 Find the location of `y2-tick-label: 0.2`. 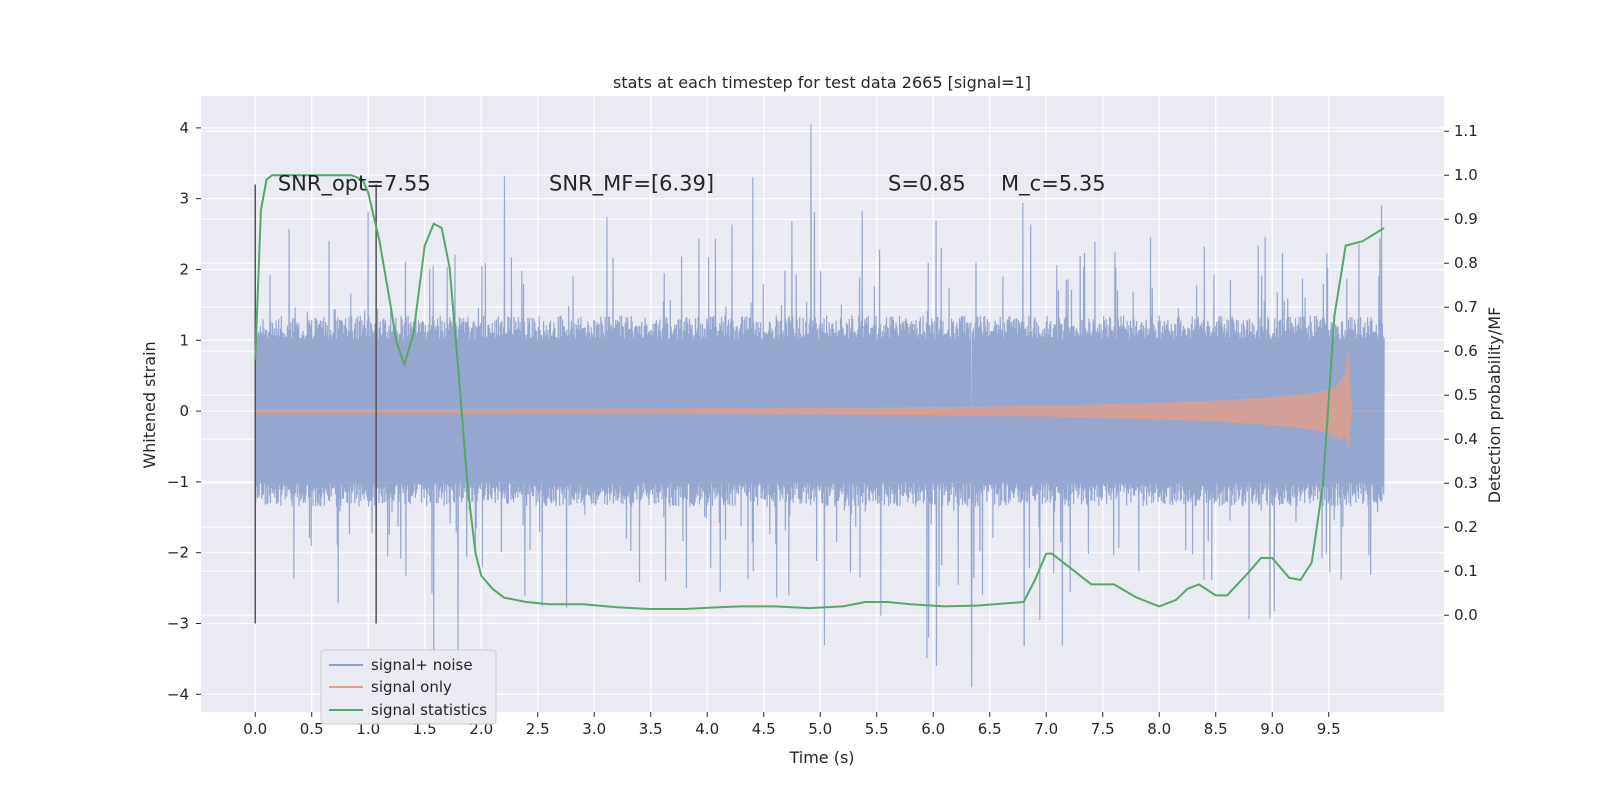

y2-tick-label: 0.2 is located at coordinates (1466, 527).